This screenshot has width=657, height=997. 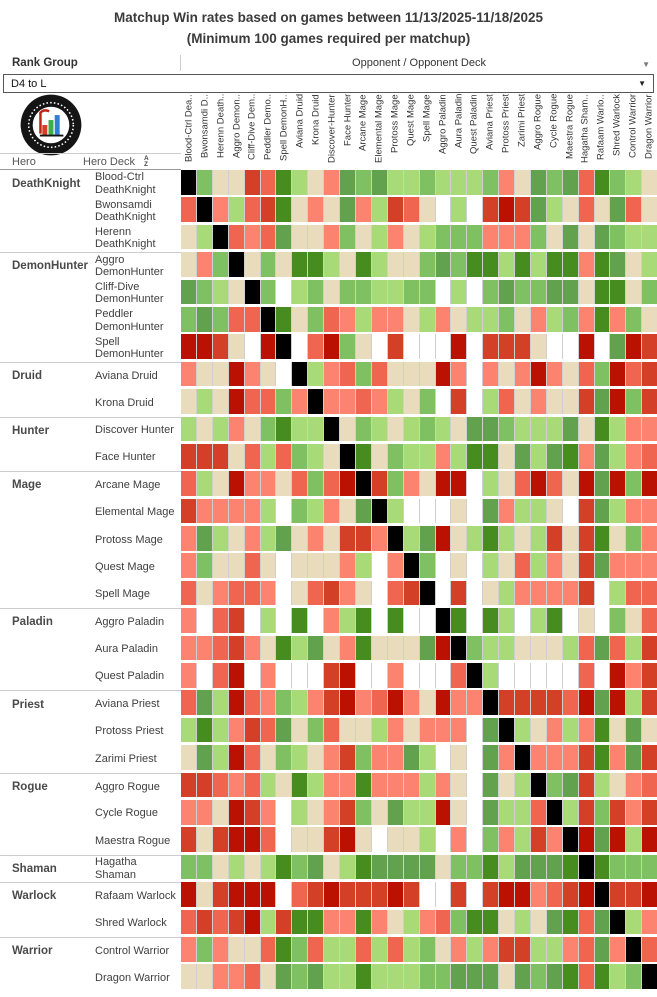 What do you see at coordinates (411, 120) in the screenshot?
I see `column-header: Quest Mage` at bounding box center [411, 120].